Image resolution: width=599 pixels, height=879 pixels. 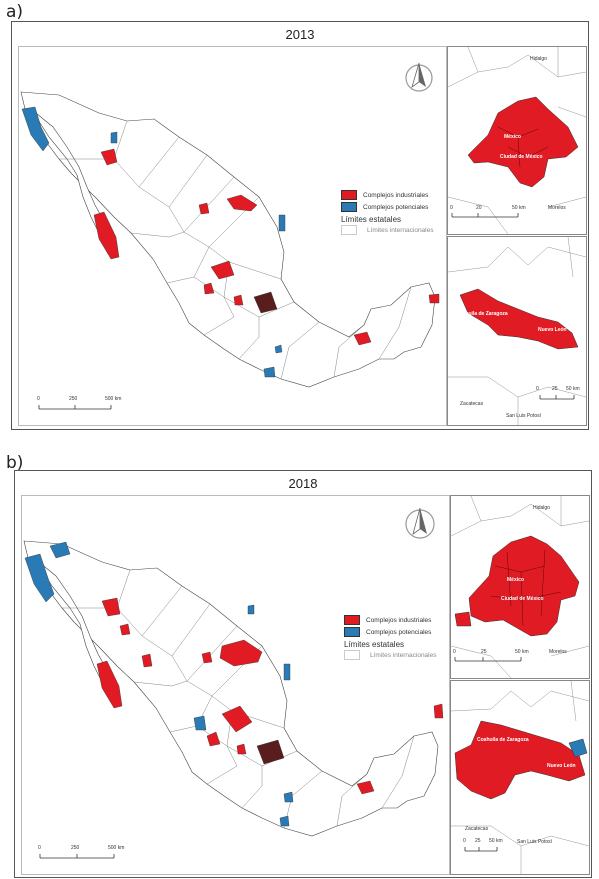 What do you see at coordinates (300, 34) in the screenshot?
I see `panel-a-year: 2013` at bounding box center [300, 34].